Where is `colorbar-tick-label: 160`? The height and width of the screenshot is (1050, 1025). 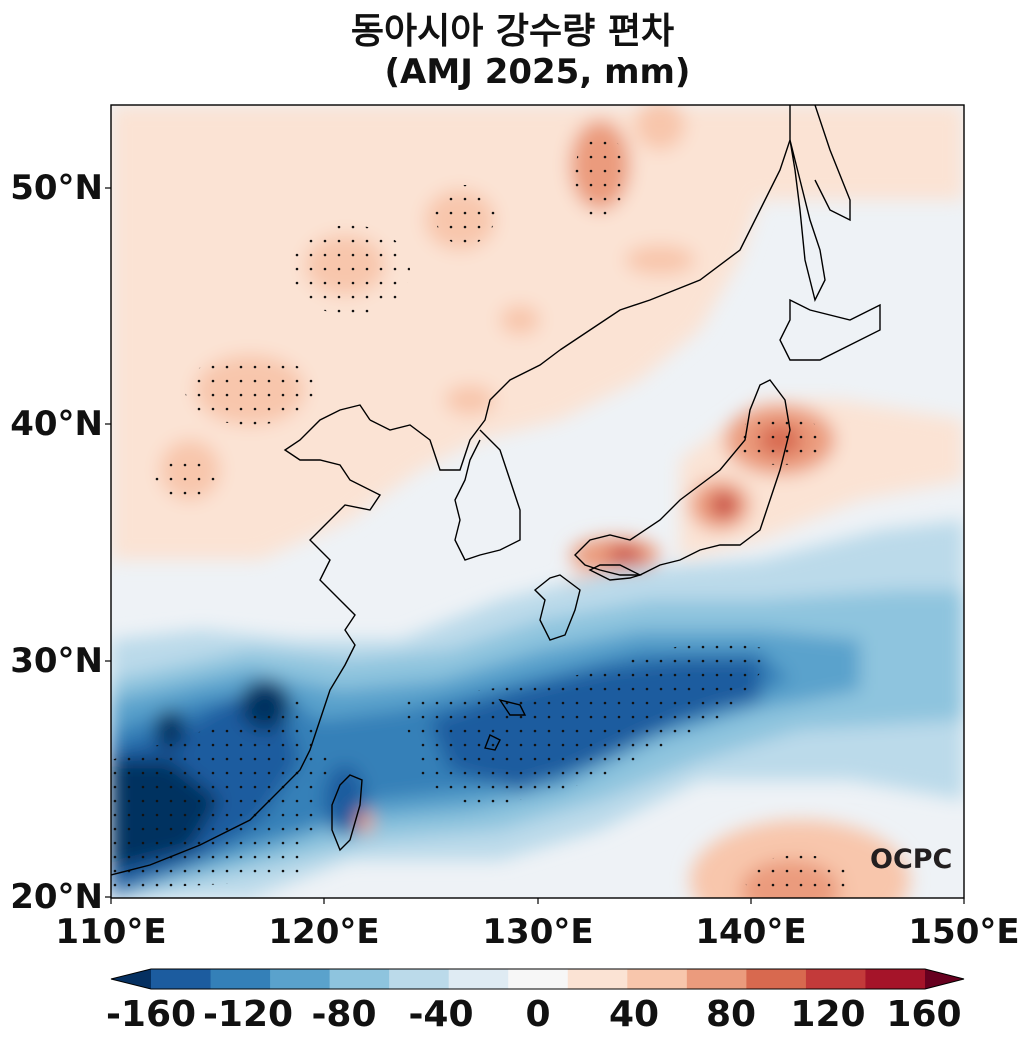 colorbar-tick-label: 160 is located at coordinates (924, 1014).